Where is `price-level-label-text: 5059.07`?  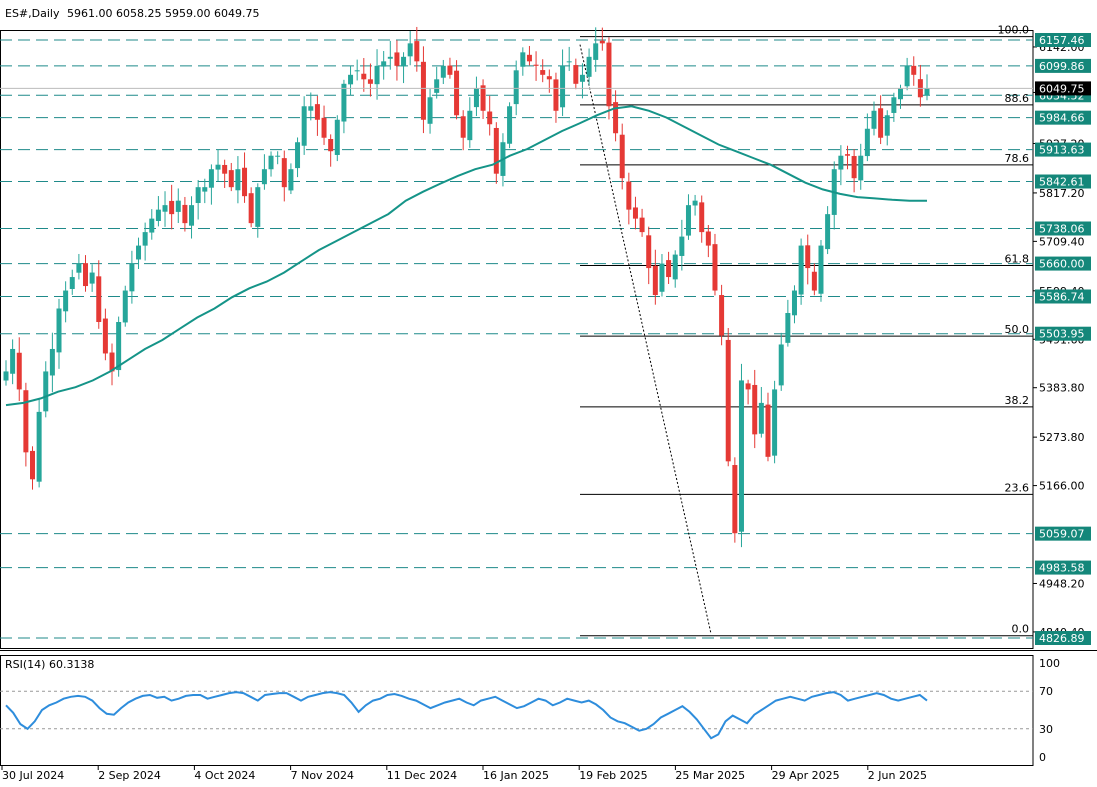
price-level-label-text: 5059.07 is located at coordinates (1062, 534).